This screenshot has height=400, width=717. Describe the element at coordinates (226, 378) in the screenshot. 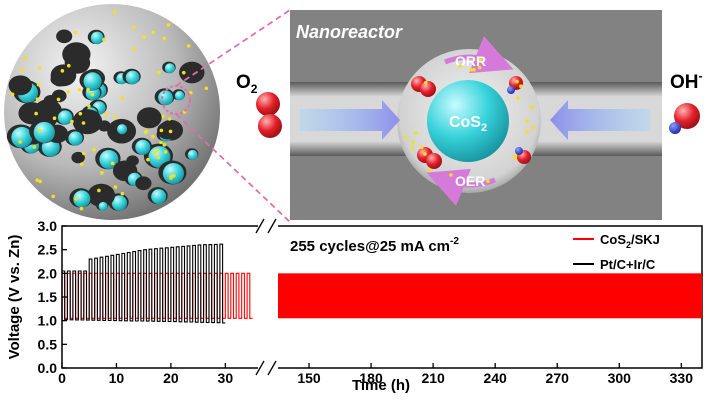

I see `x-tick-label: 30` at that location.